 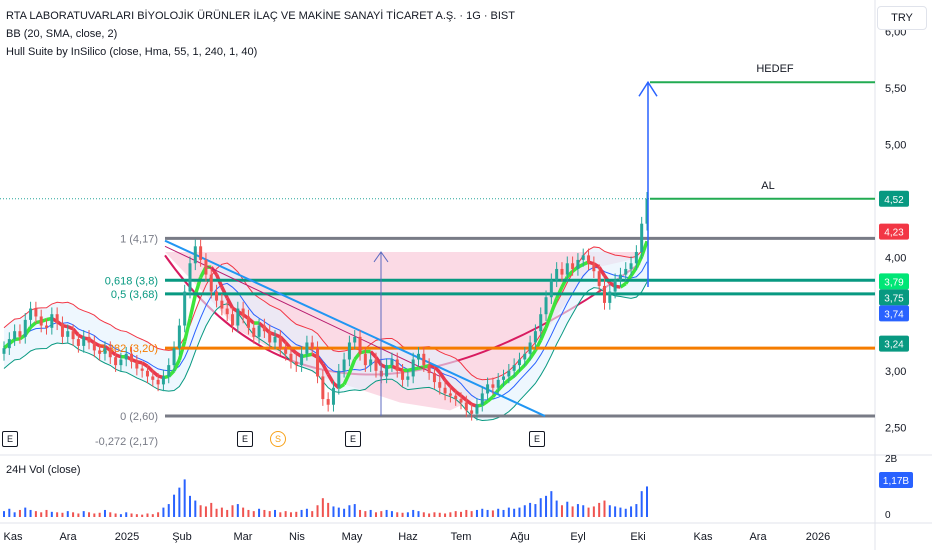 I want to click on x-tick-label: Şub, so click(x=182, y=537).